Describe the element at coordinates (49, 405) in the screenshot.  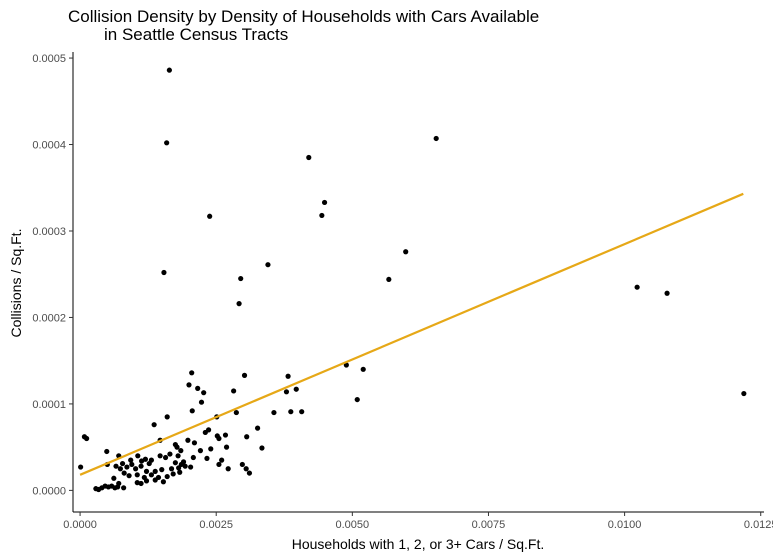
I see `y-tick-label: 0.0001` at that location.